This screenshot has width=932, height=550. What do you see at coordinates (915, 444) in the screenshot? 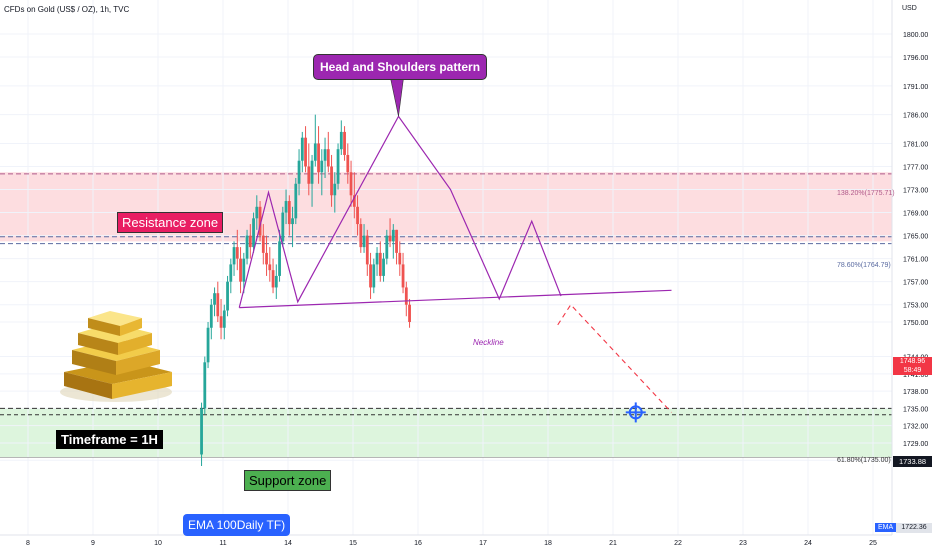
I see `price-tick-label: 1729.00` at bounding box center [915, 444].